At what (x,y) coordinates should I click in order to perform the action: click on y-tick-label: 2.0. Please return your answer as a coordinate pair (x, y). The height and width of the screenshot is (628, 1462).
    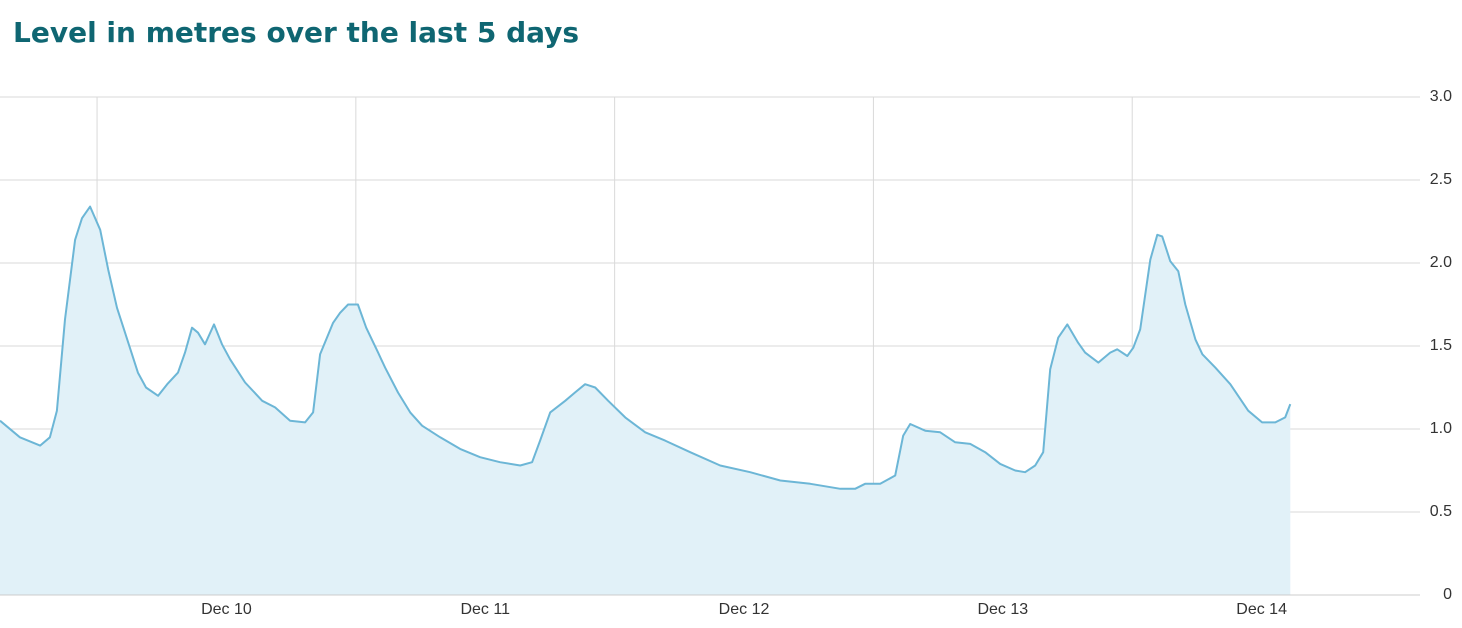
    Looking at the image, I should click on (1441, 262).